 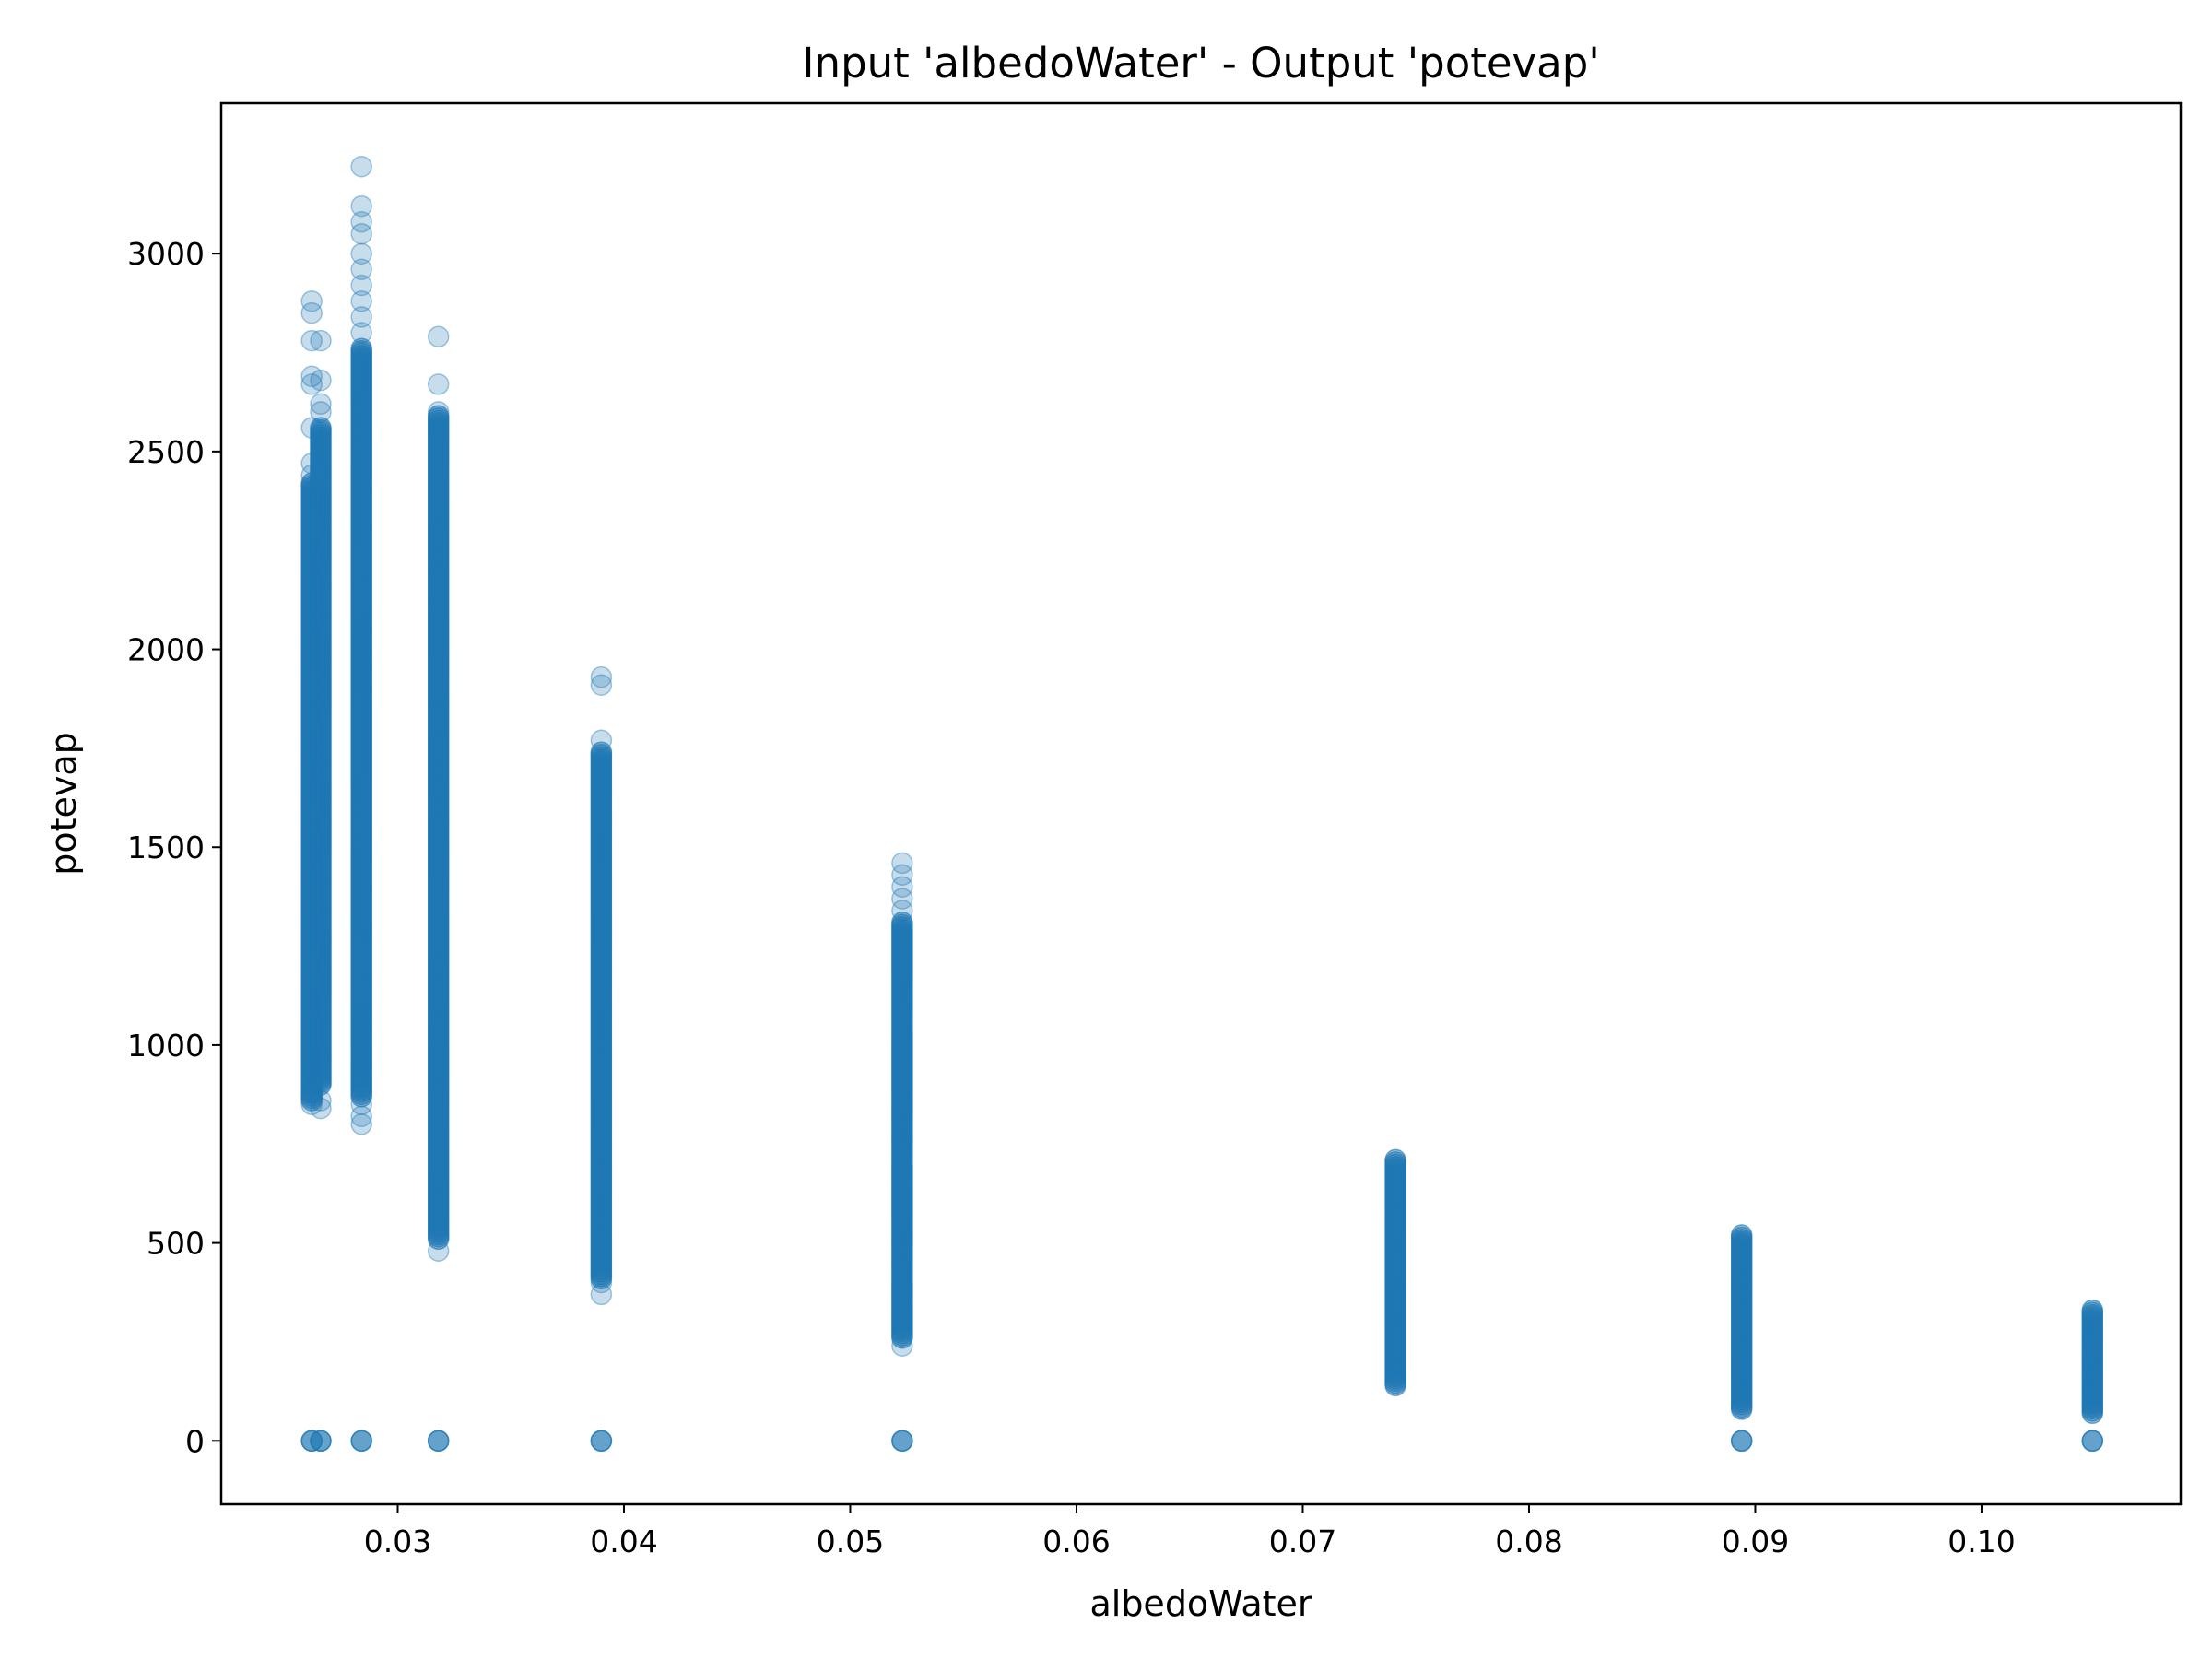 What do you see at coordinates (1200, 63) in the screenshot?
I see `chart-title: Input 'albedoWater' - Output 'potevap'` at bounding box center [1200, 63].